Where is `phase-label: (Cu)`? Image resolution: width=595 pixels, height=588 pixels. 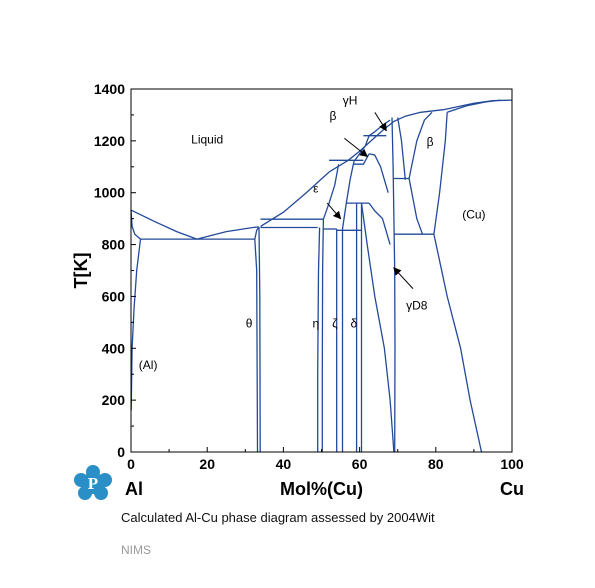
phase-label: (Cu) is located at coordinates (473, 215).